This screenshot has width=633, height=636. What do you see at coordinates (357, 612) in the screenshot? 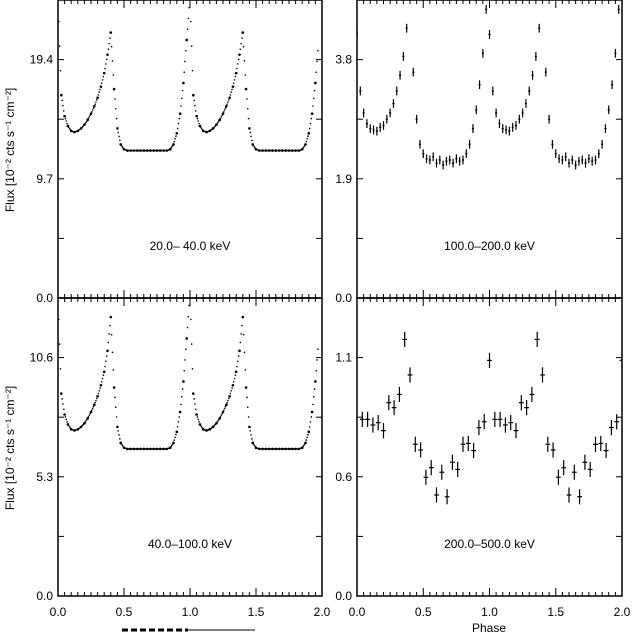
I see `x-tick-label: 0.0` at bounding box center [357, 612].